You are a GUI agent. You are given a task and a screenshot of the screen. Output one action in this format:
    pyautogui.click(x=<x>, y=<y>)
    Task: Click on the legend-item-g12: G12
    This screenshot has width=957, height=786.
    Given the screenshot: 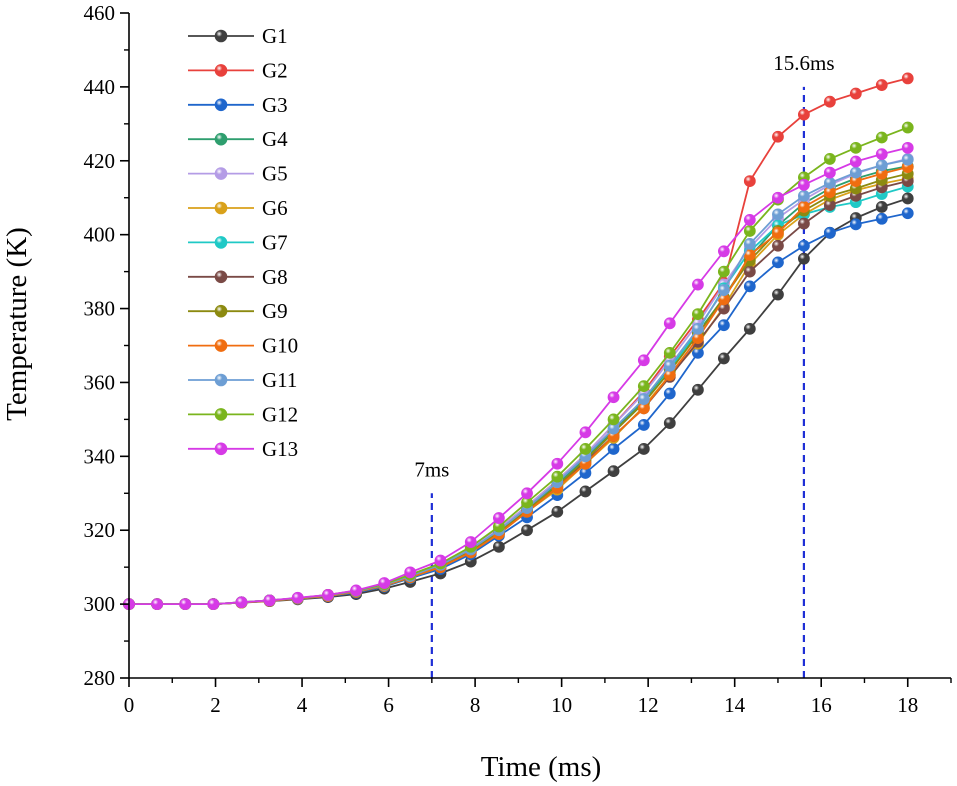 What is the action you would take?
    pyautogui.click(x=243, y=414)
    